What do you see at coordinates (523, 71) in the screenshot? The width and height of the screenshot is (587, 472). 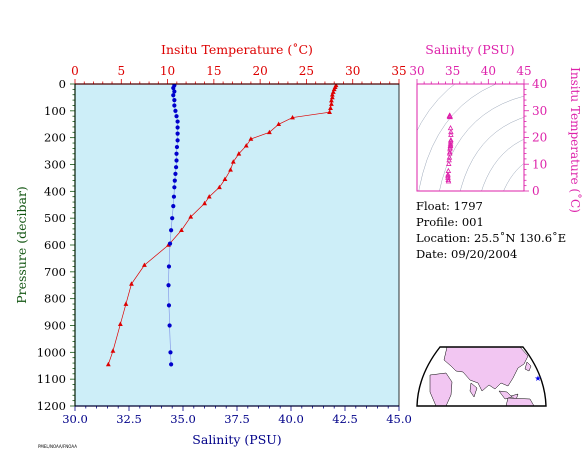 I see `inset-top-tick-label: 45` at bounding box center [523, 71].